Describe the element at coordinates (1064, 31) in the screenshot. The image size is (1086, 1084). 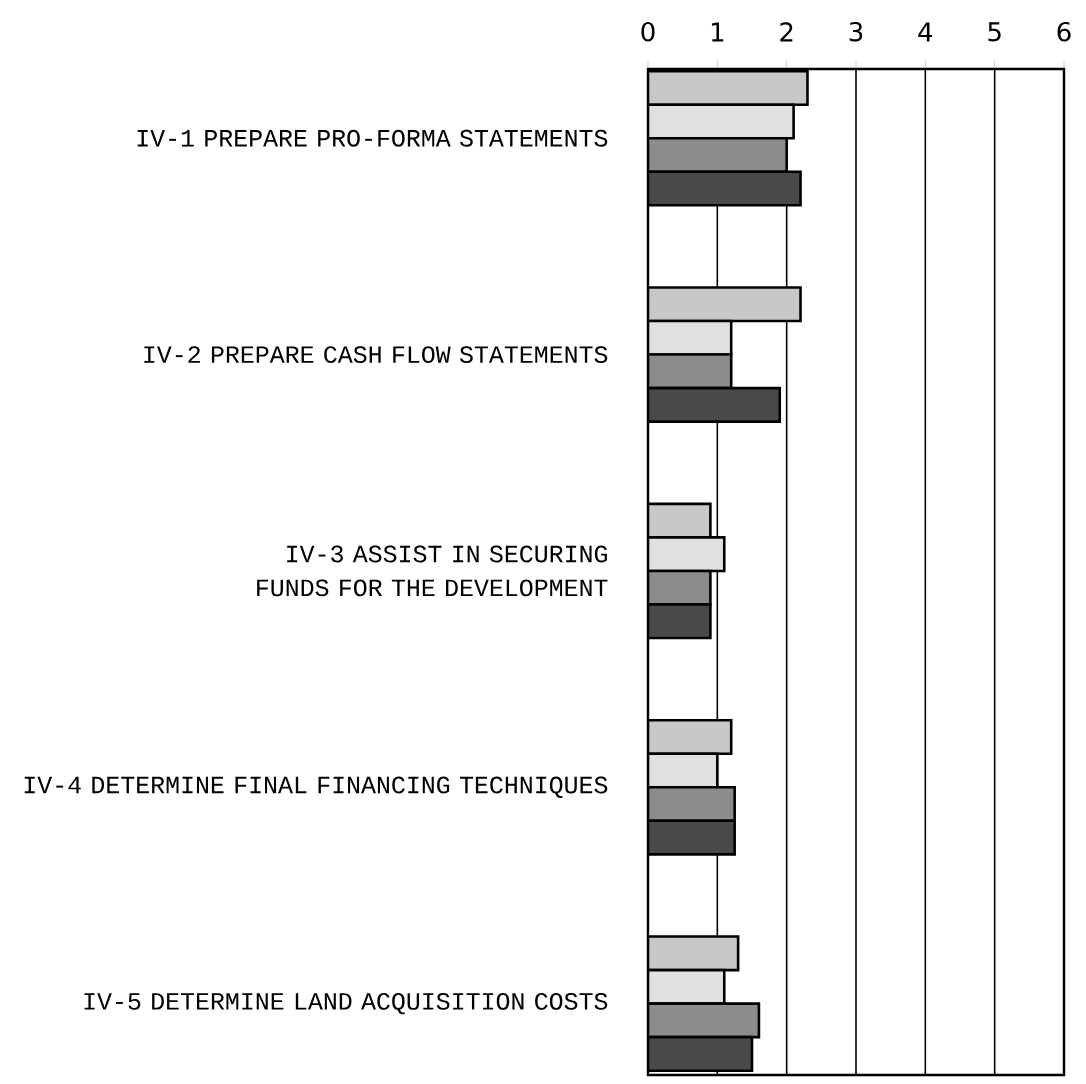
I see `x-tick-label: 6` at that location.